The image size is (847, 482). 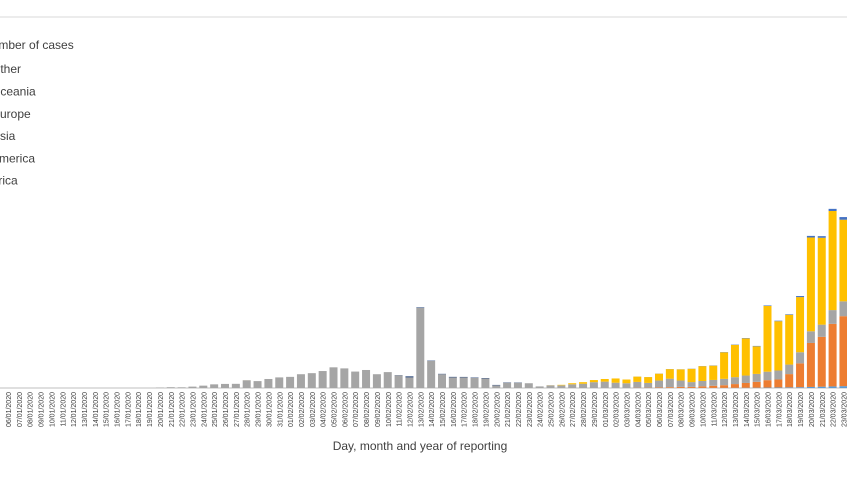 What do you see at coordinates (530, 409) in the screenshot?
I see `x-tick-label: 23/02/2020` at bounding box center [530, 409].